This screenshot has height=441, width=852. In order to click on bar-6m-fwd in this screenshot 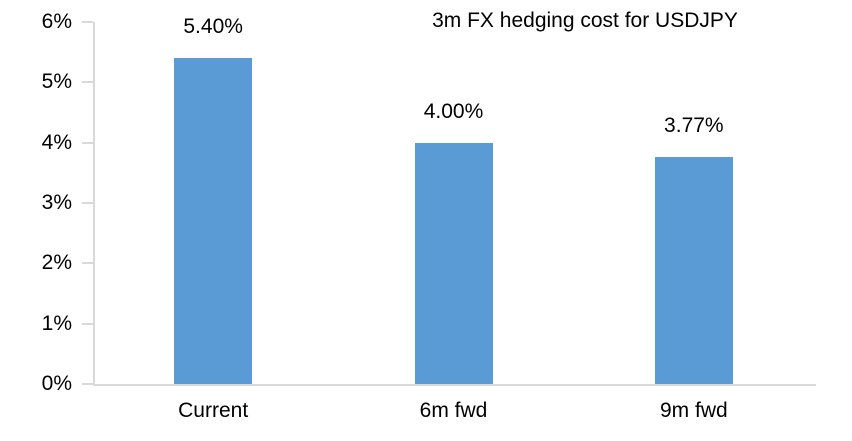, I will do `click(454, 263)`.